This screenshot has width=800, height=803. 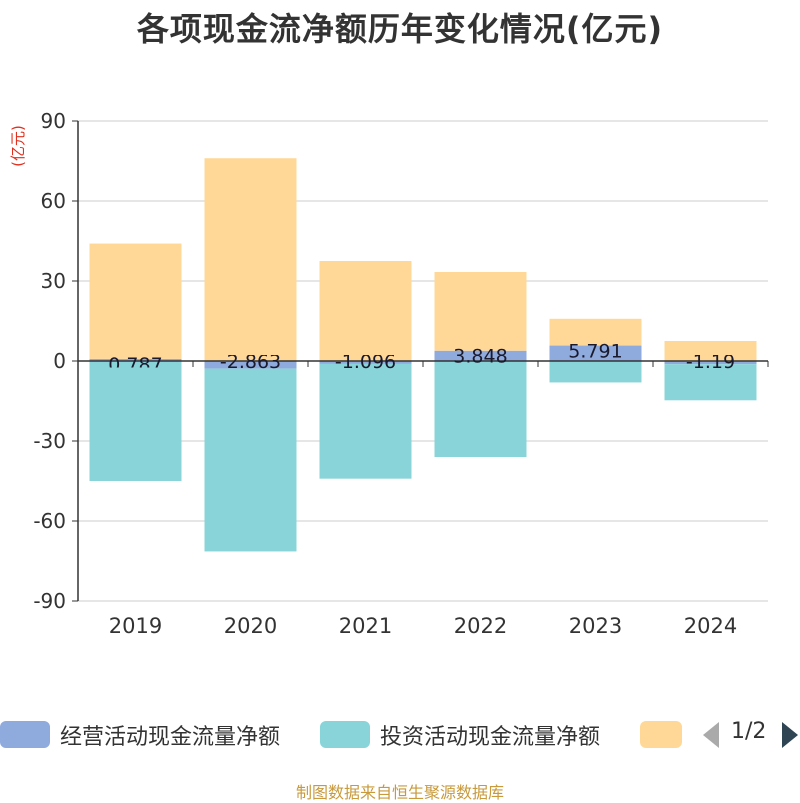 I want to click on bar-overlay-third-2023, so click(x=595, y=329).